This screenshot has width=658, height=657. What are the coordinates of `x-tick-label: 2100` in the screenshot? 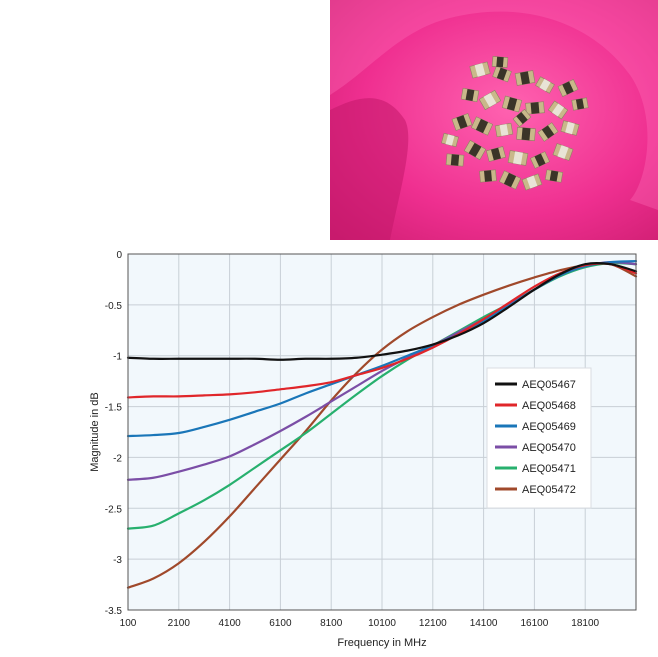 It's located at (179, 623).